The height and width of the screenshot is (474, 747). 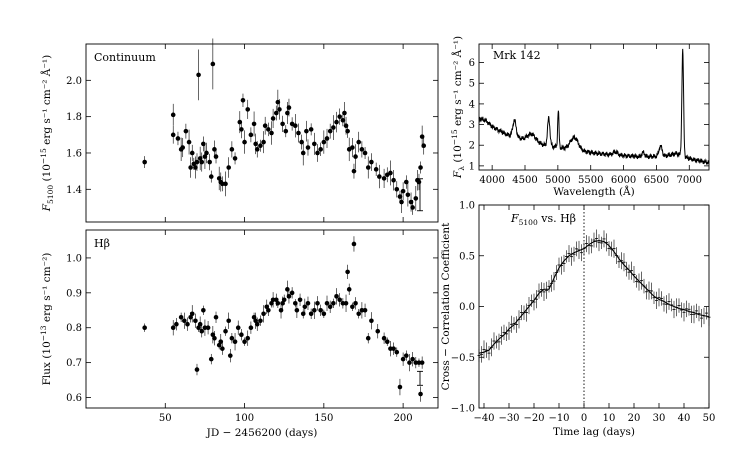 What do you see at coordinates (43, 156) in the screenshot?
I see `continuum-ylabel-exp: −15` at bounding box center [43, 156].